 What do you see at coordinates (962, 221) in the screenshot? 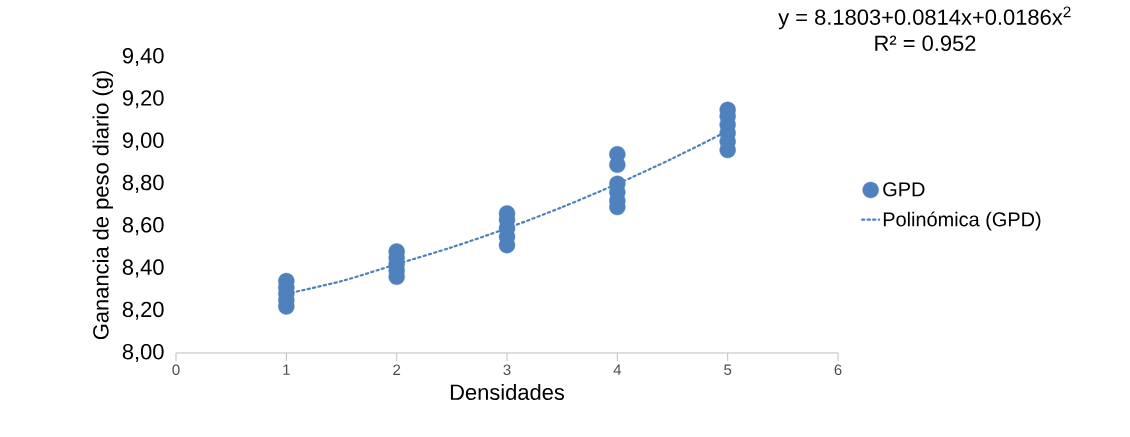
I see `legend-label: Polinómica (GPD)` at bounding box center [962, 221].